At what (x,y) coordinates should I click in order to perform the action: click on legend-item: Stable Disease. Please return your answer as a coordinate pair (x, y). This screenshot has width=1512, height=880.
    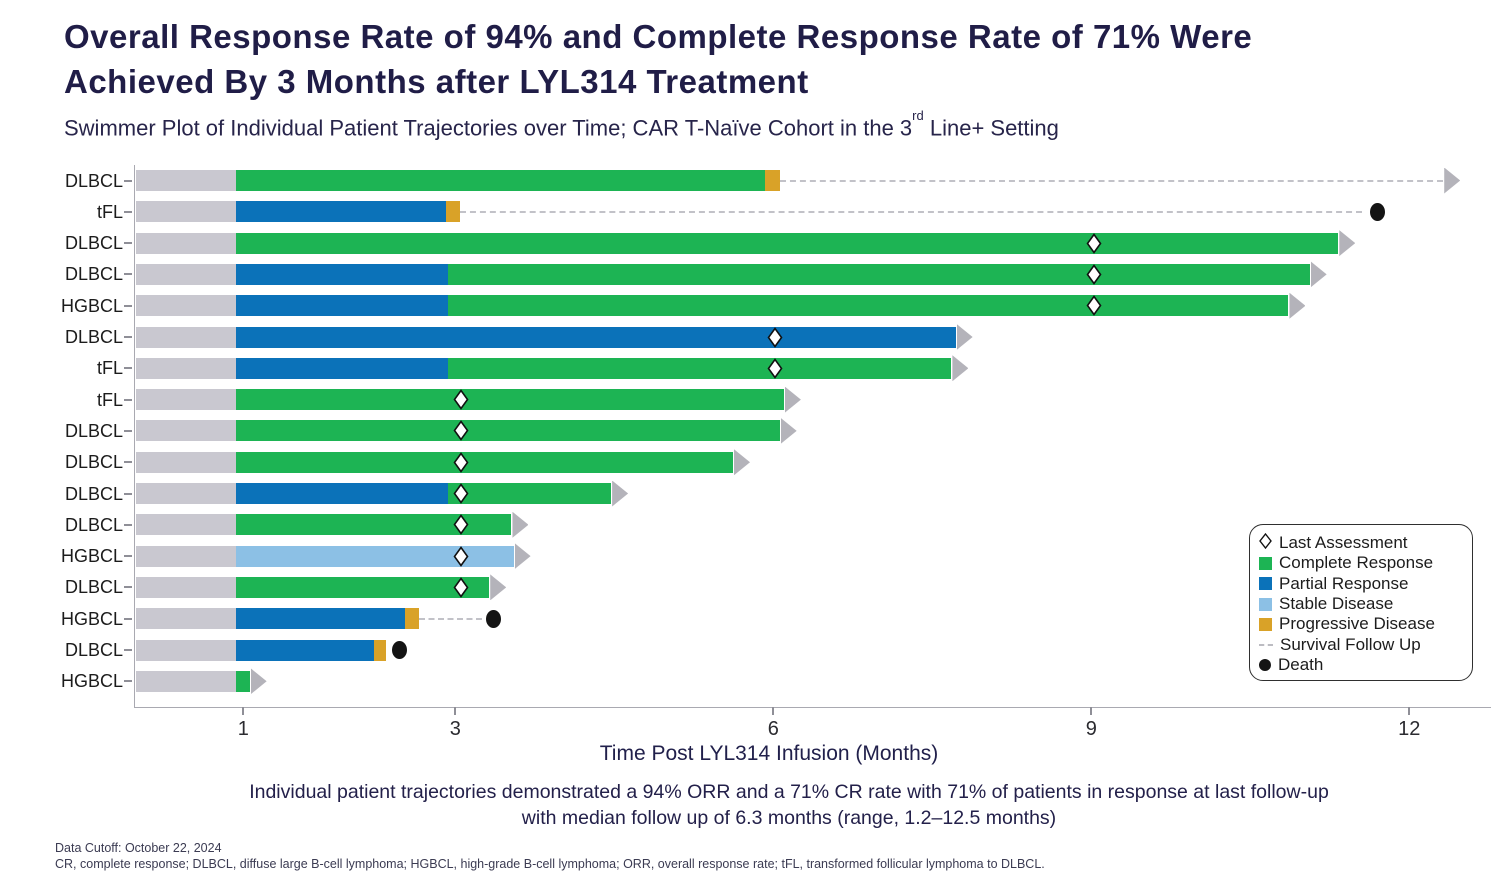
    Looking at the image, I should click on (1361, 604).